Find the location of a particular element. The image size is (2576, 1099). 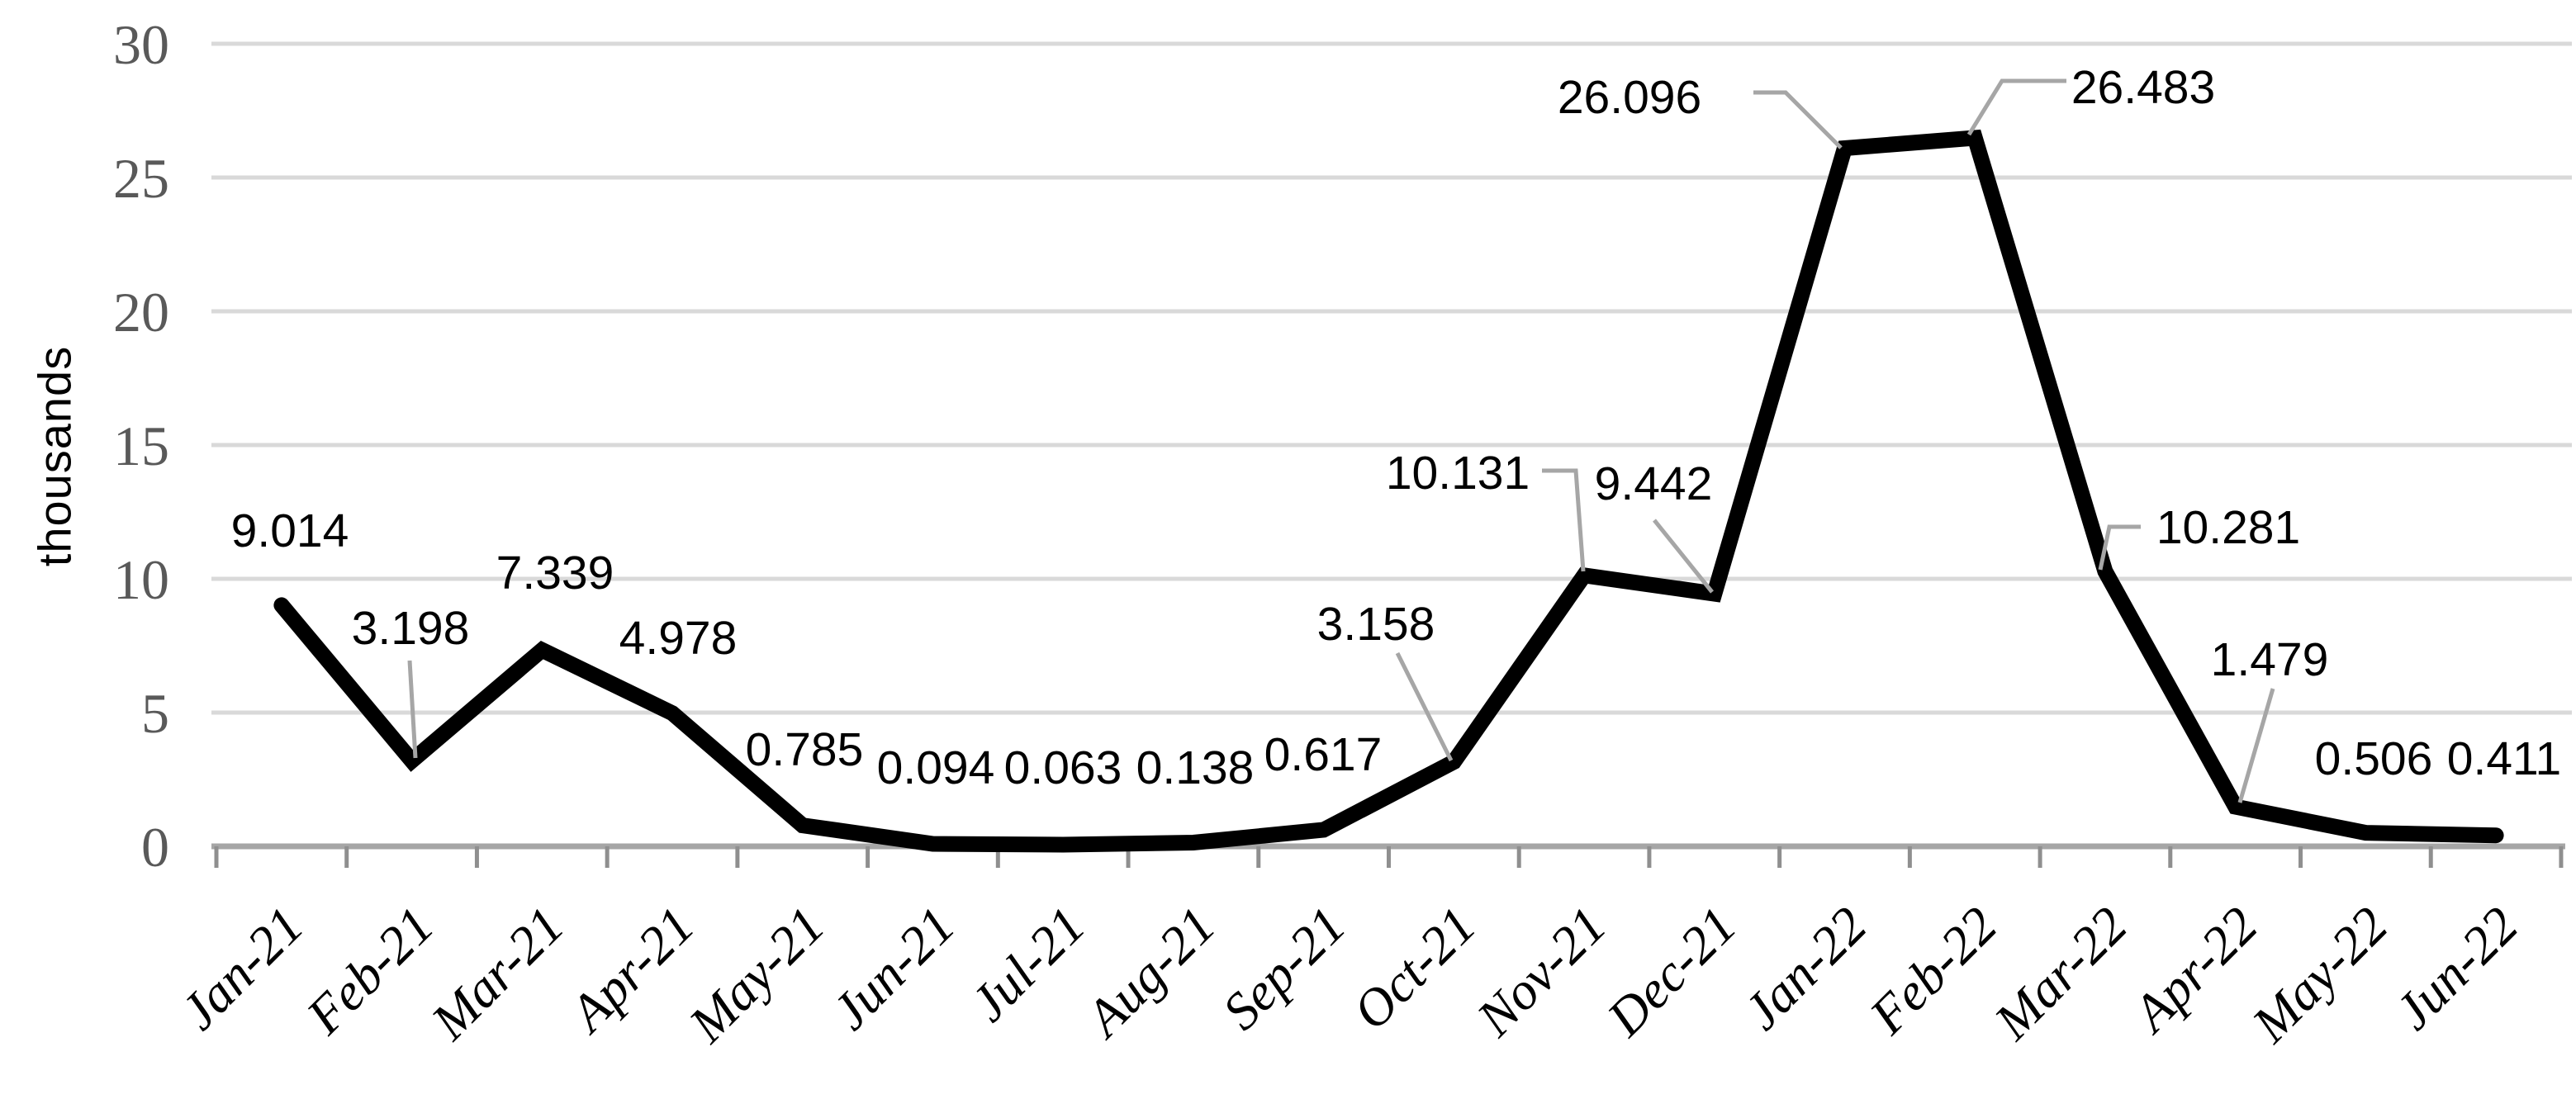

data-label: 4.978 is located at coordinates (678, 638).